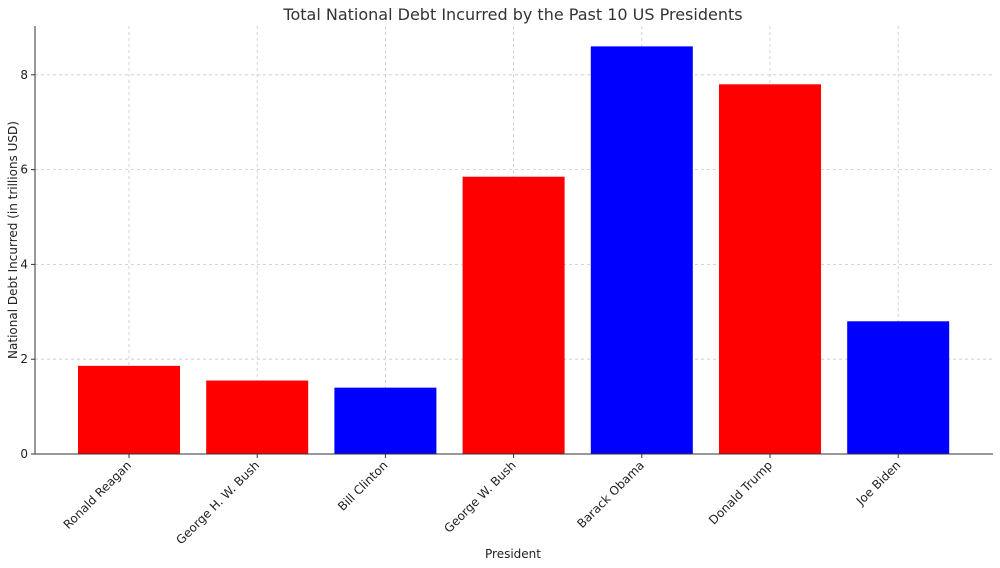 Image resolution: width=1000 pixels, height=568 pixels. I want to click on y-tick-label: 6, so click(24, 170).